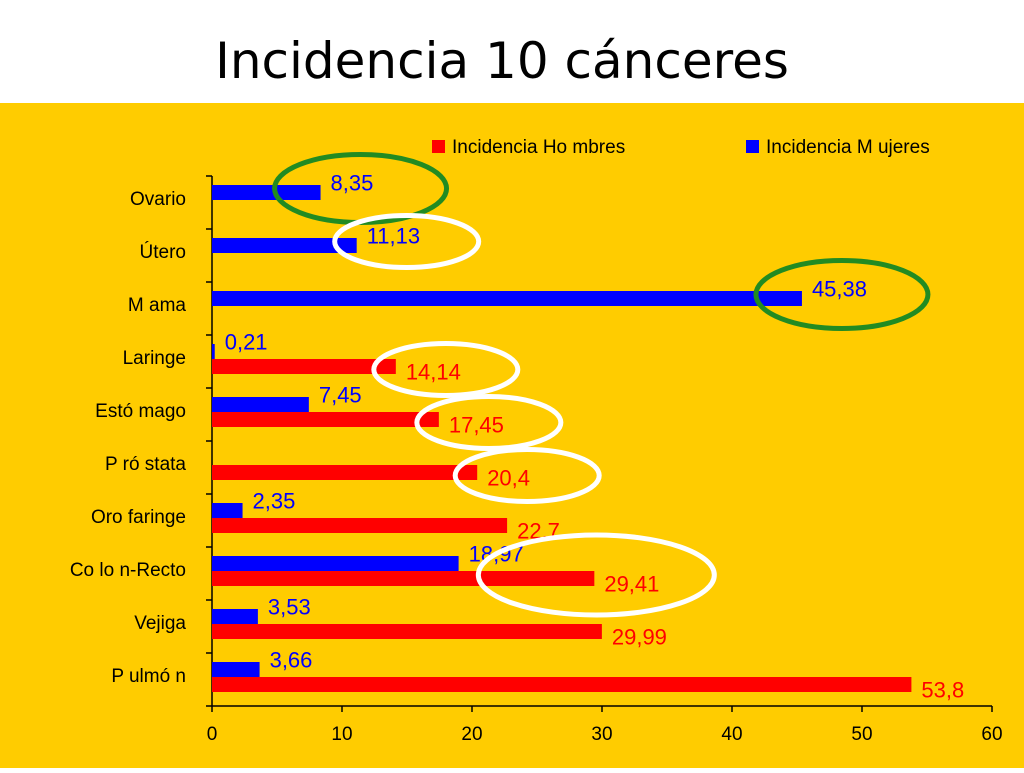 The width and height of the screenshot is (1024, 773). Describe the element at coordinates (341, 734) in the screenshot. I see `x-tick-label: 10` at that location.